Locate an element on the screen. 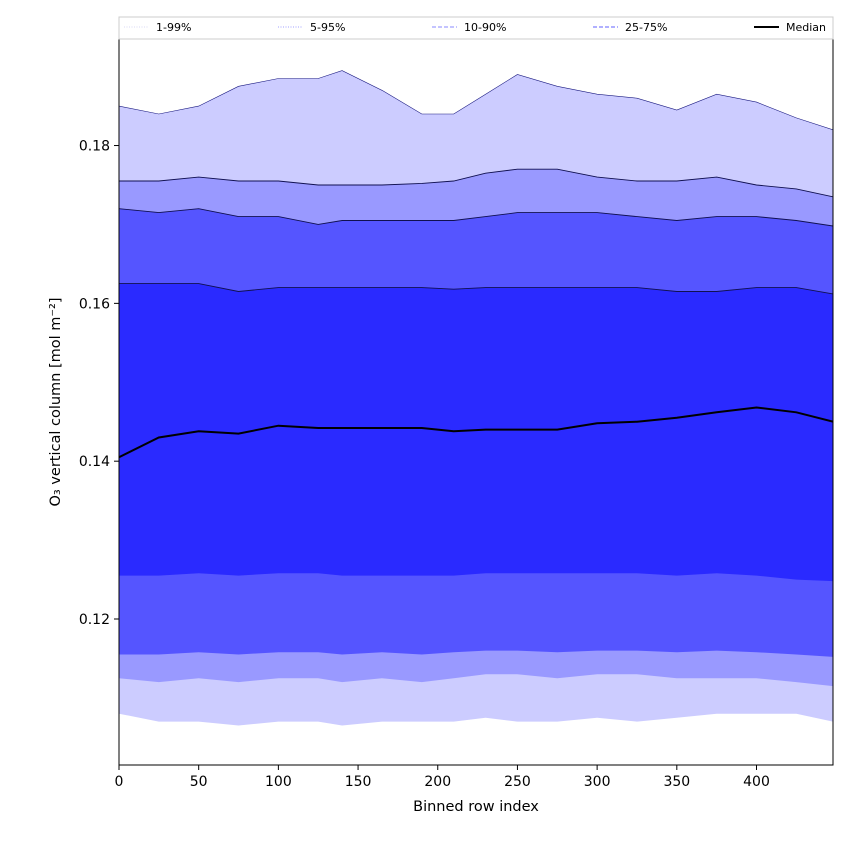 This screenshot has height=850, width=850. y-tick-label: 0.18 is located at coordinates (94, 147).